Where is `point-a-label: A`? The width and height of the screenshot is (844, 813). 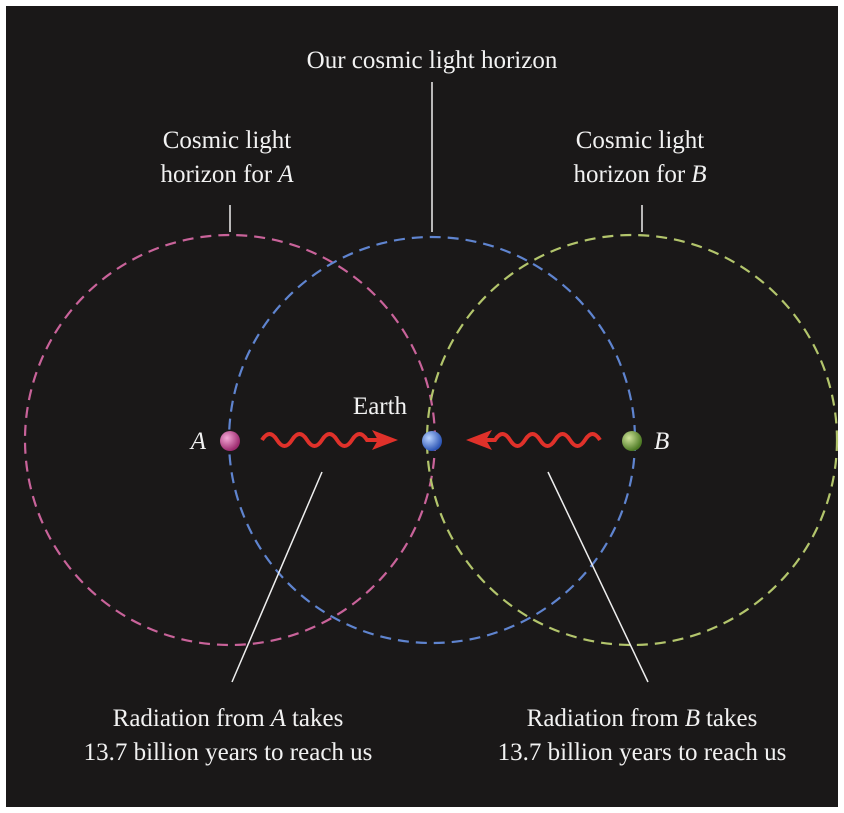
point-a-label: A is located at coordinates (198, 441).